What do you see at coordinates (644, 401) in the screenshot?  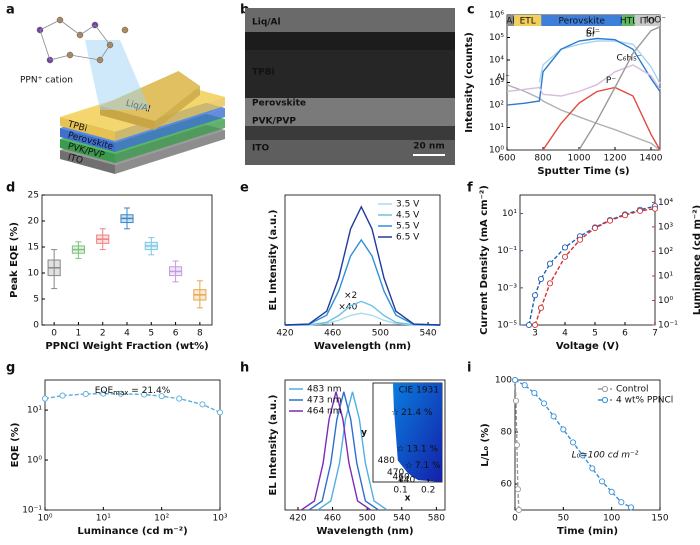 I see `legend-label: 4 wt% PPNCl` at bounding box center [644, 401].